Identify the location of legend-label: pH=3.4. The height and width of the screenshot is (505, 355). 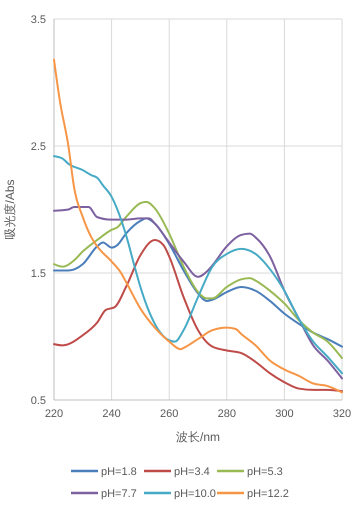
(192, 472).